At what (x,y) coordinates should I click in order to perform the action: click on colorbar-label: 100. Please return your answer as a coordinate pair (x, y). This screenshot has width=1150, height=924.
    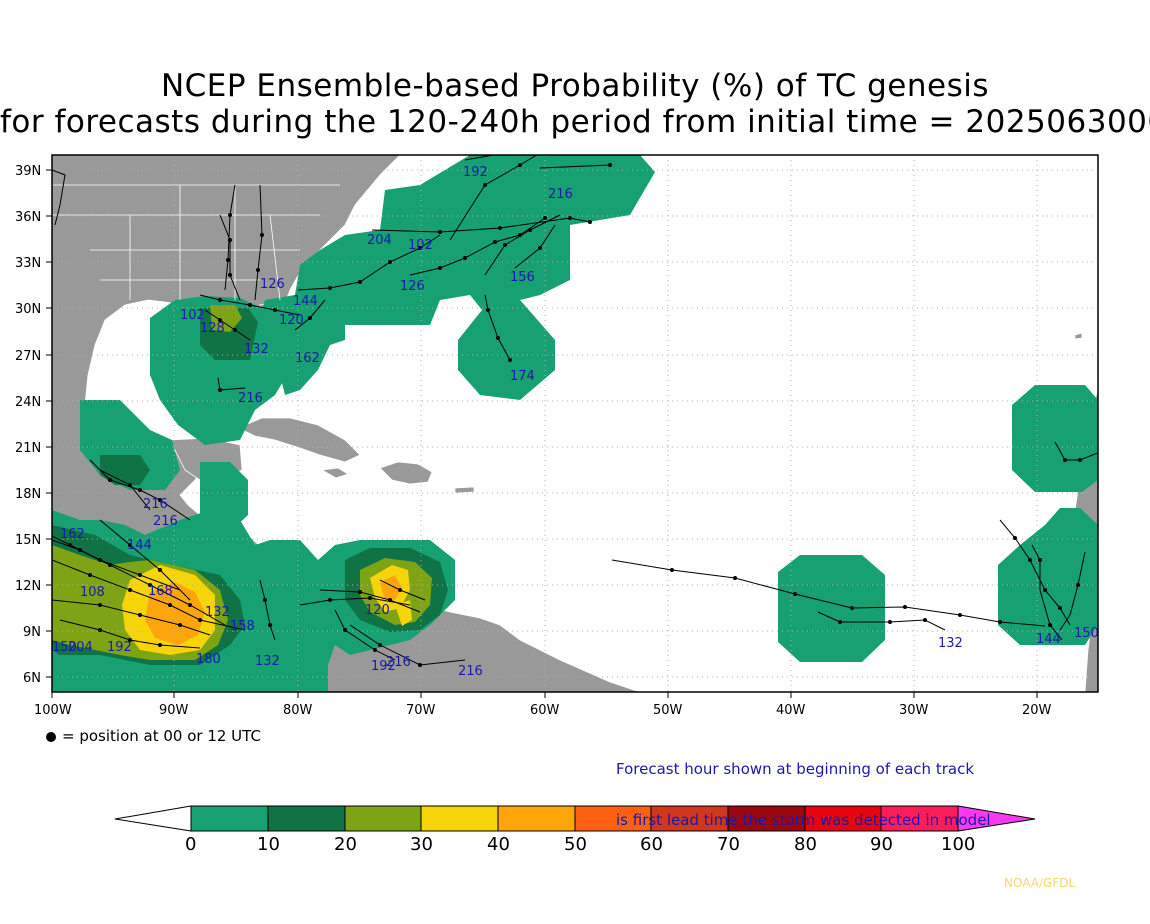
    Looking at the image, I should click on (958, 844).